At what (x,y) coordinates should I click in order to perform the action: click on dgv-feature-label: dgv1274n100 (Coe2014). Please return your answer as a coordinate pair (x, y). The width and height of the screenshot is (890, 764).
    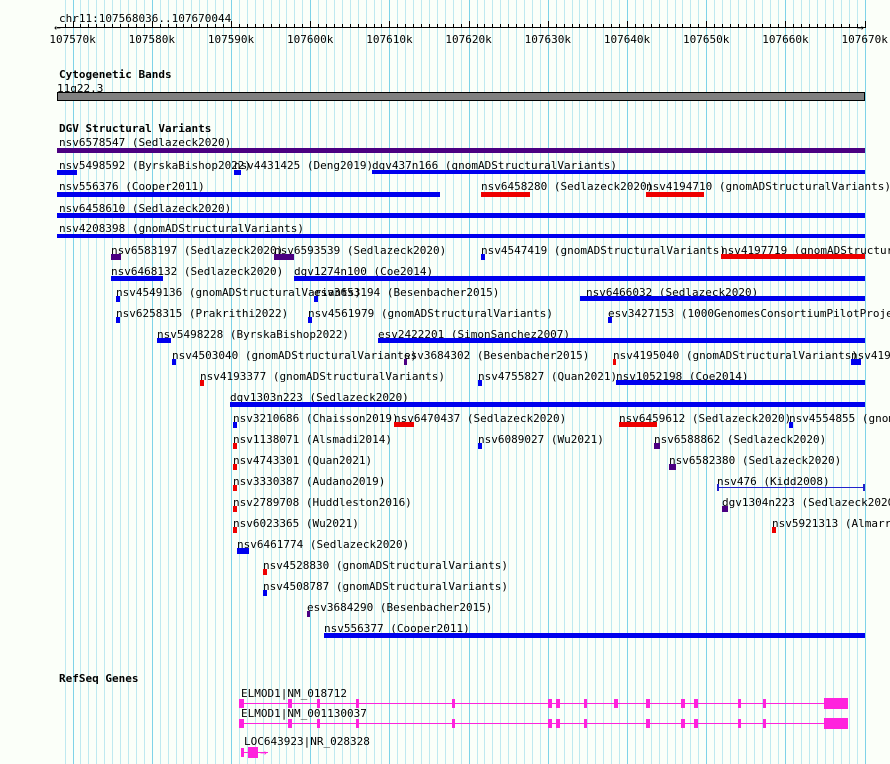
    Looking at the image, I should click on (364, 271).